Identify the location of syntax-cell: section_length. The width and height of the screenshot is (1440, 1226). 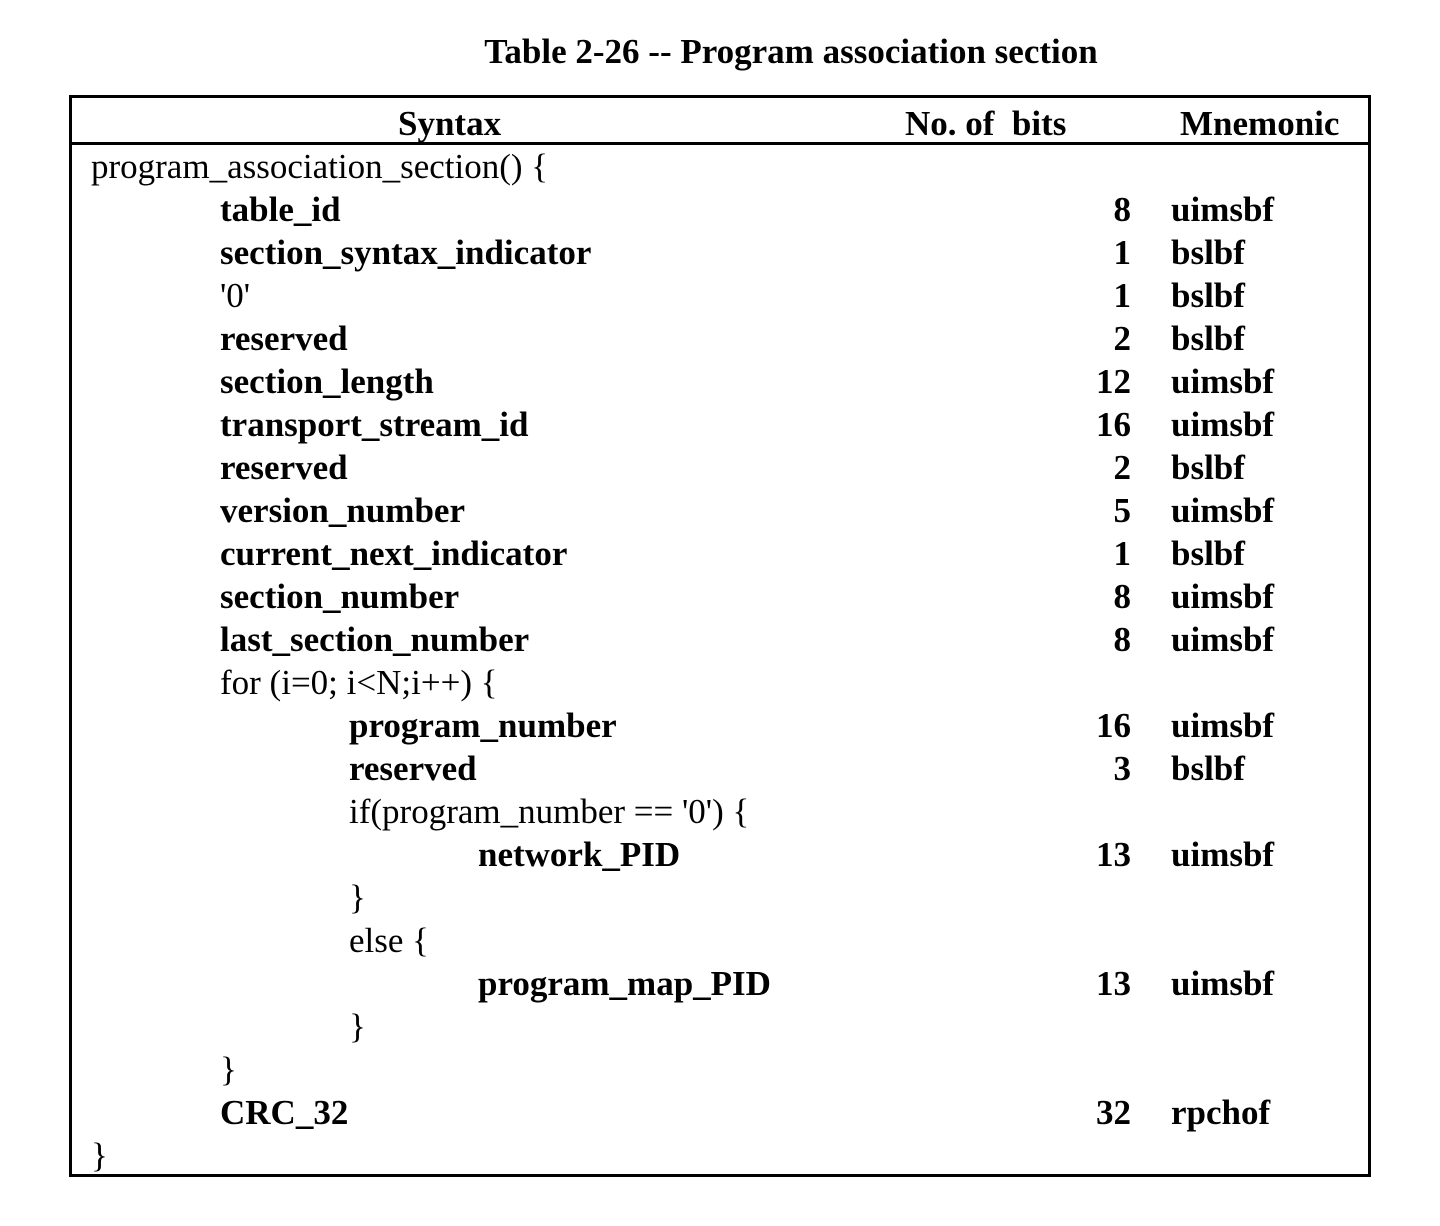
(327, 381).